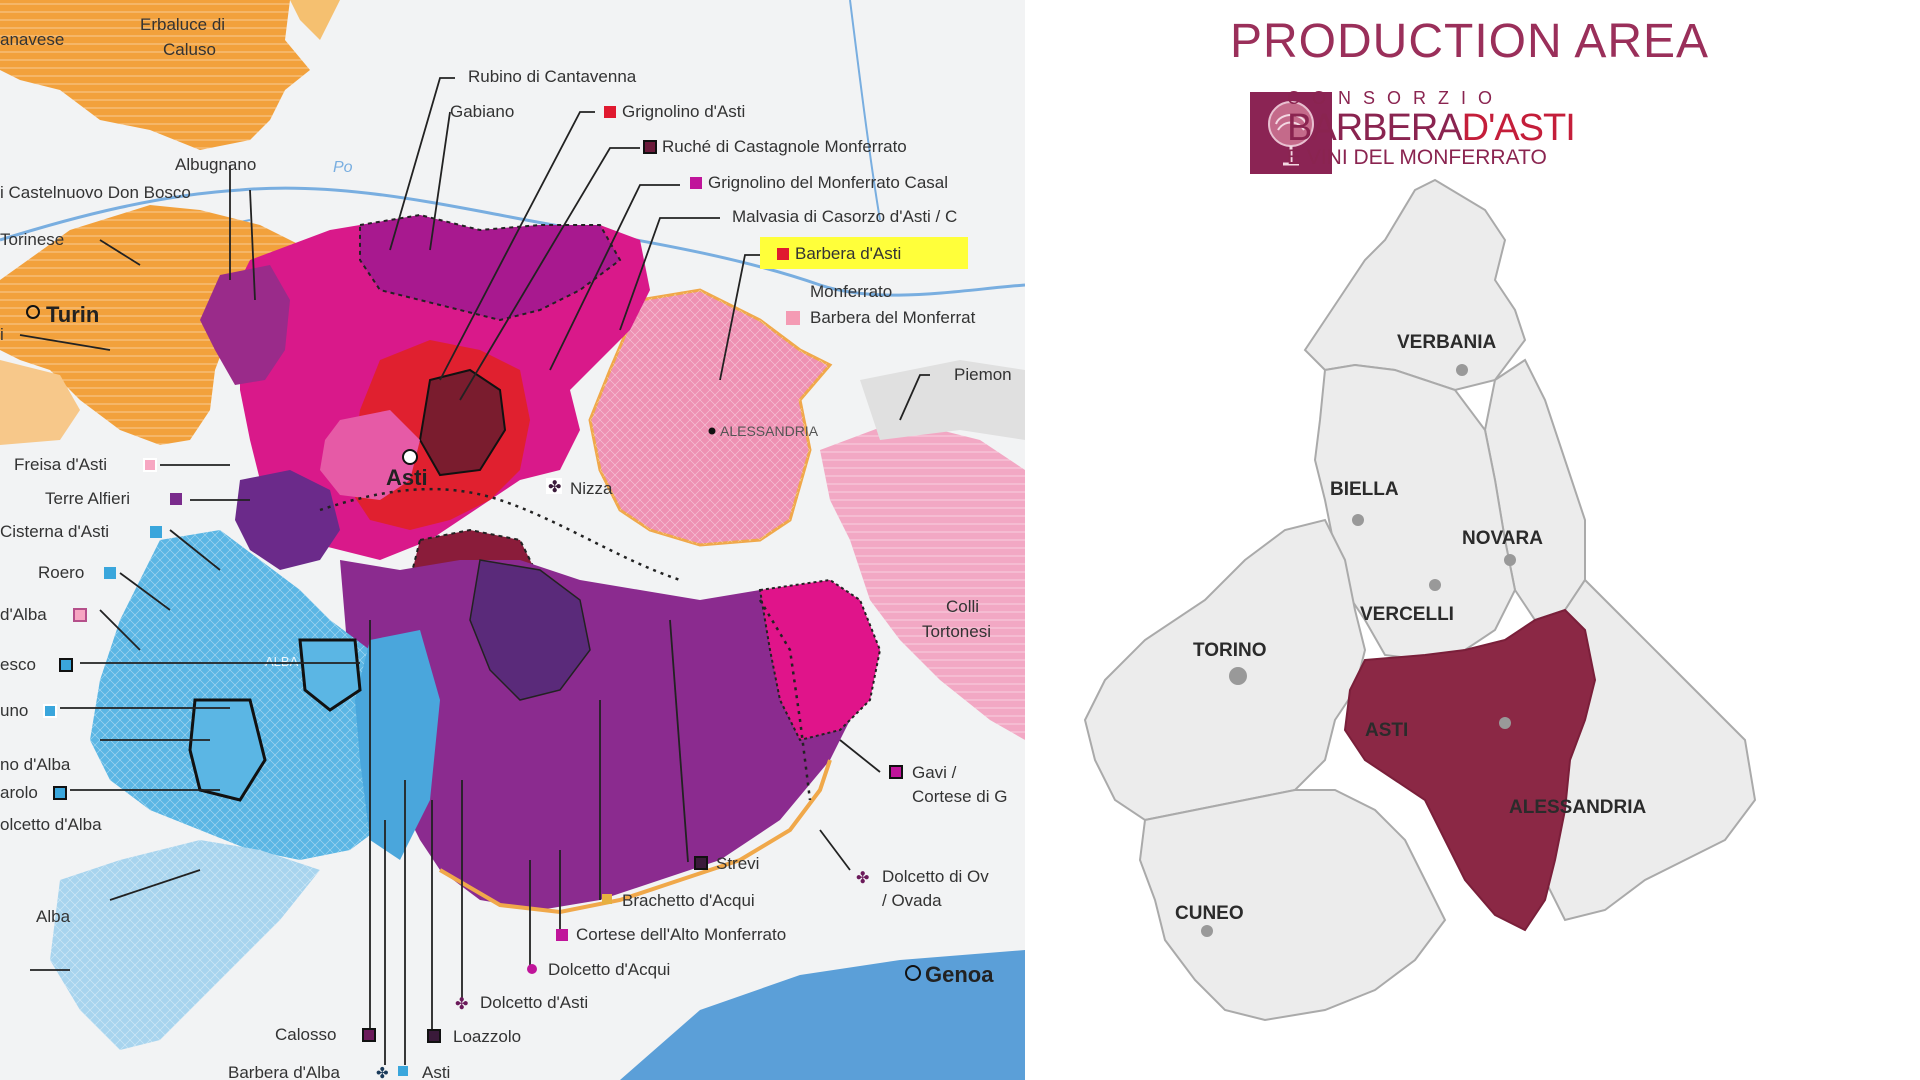 The width and height of the screenshot is (1920, 1080). Describe the element at coordinates (737, 863) in the screenshot. I see `svg-text: Strevi` at that location.